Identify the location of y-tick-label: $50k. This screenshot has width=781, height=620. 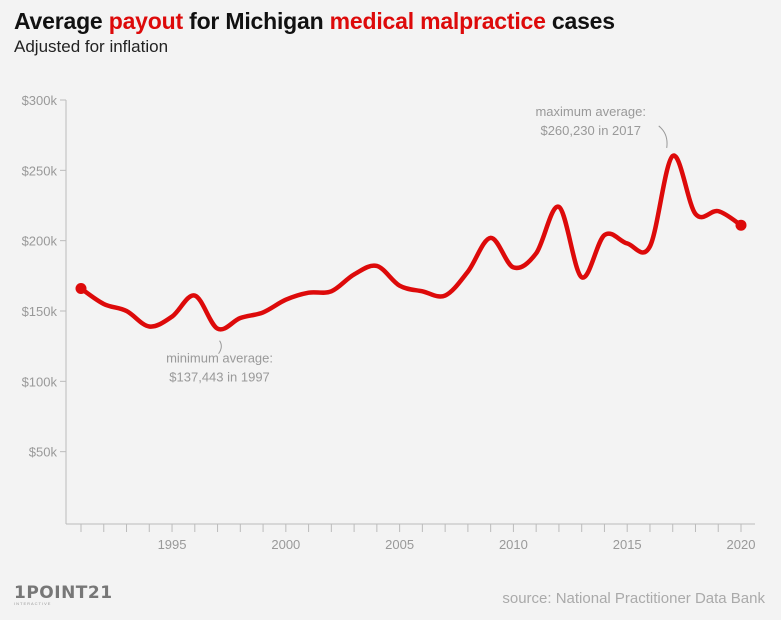
(43, 452).